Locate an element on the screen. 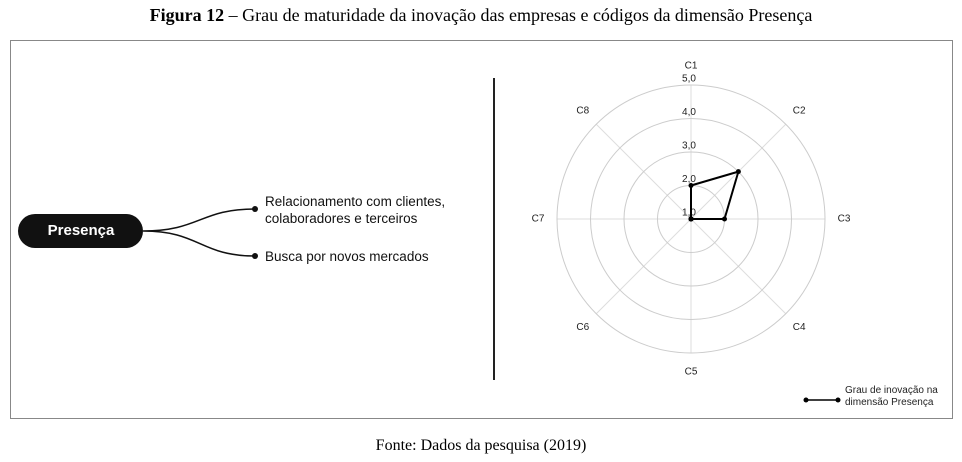  mindmap-connectors is located at coordinates (199, 232).